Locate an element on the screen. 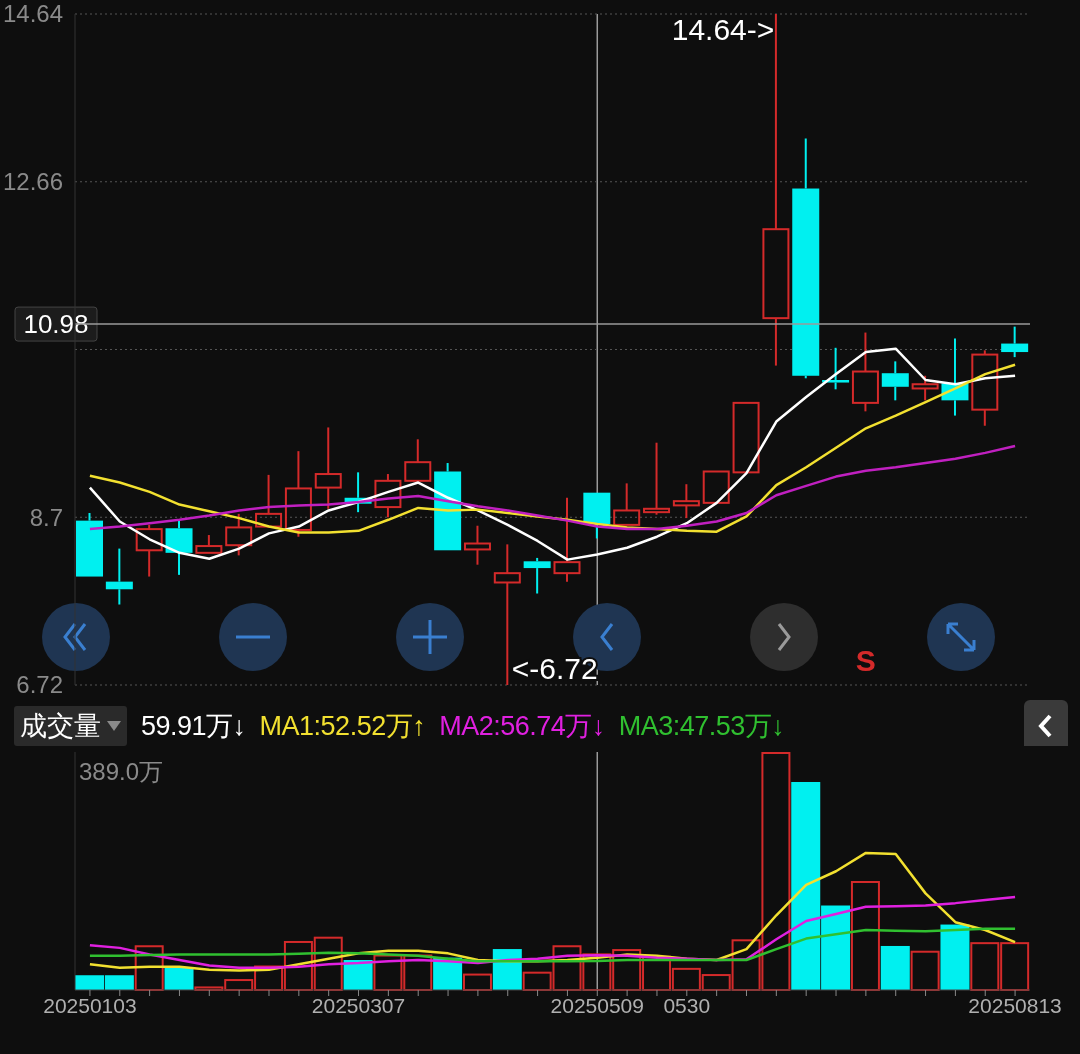 The image size is (1080, 1054). text: 59.91万↓ is located at coordinates (193, 726).